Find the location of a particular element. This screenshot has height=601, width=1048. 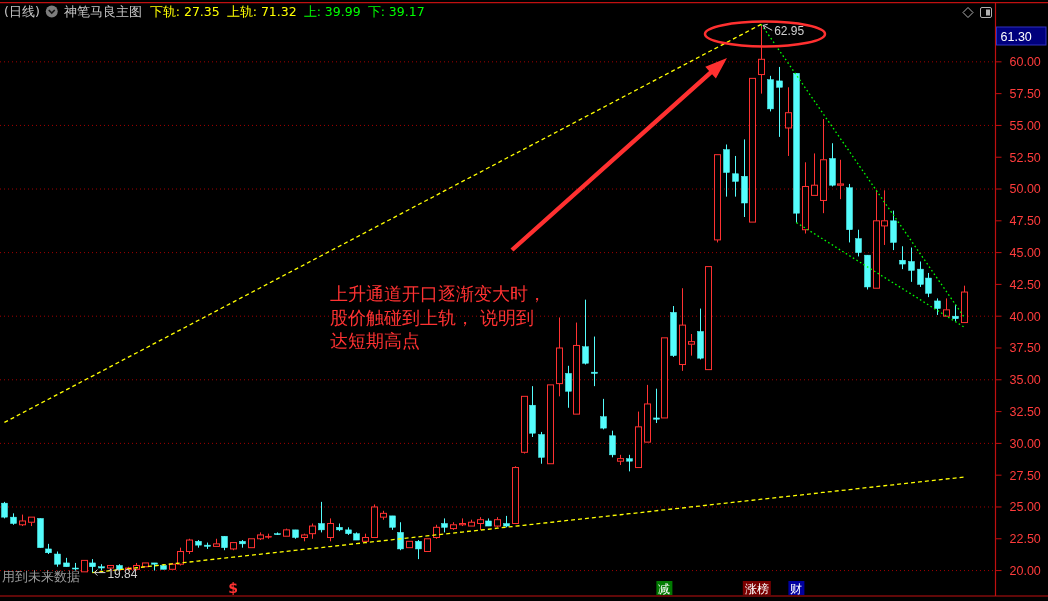

y-tick-label: 55.00 is located at coordinates (1025, 125).